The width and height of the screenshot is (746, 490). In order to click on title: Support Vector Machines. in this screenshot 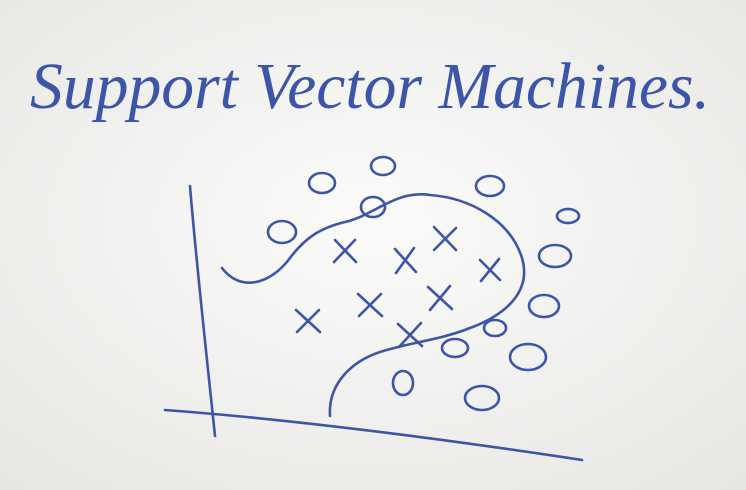, I will do `click(370, 86)`.